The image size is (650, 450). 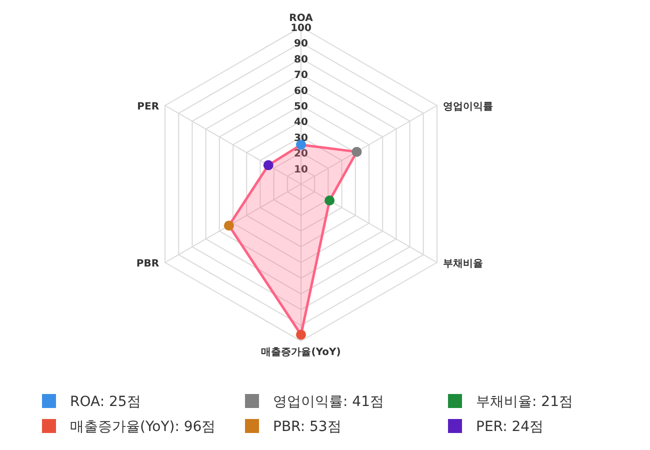 What do you see at coordinates (301, 352) in the screenshot?
I see `spoke-label: 매출증가율(YoY)` at bounding box center [301, 352].